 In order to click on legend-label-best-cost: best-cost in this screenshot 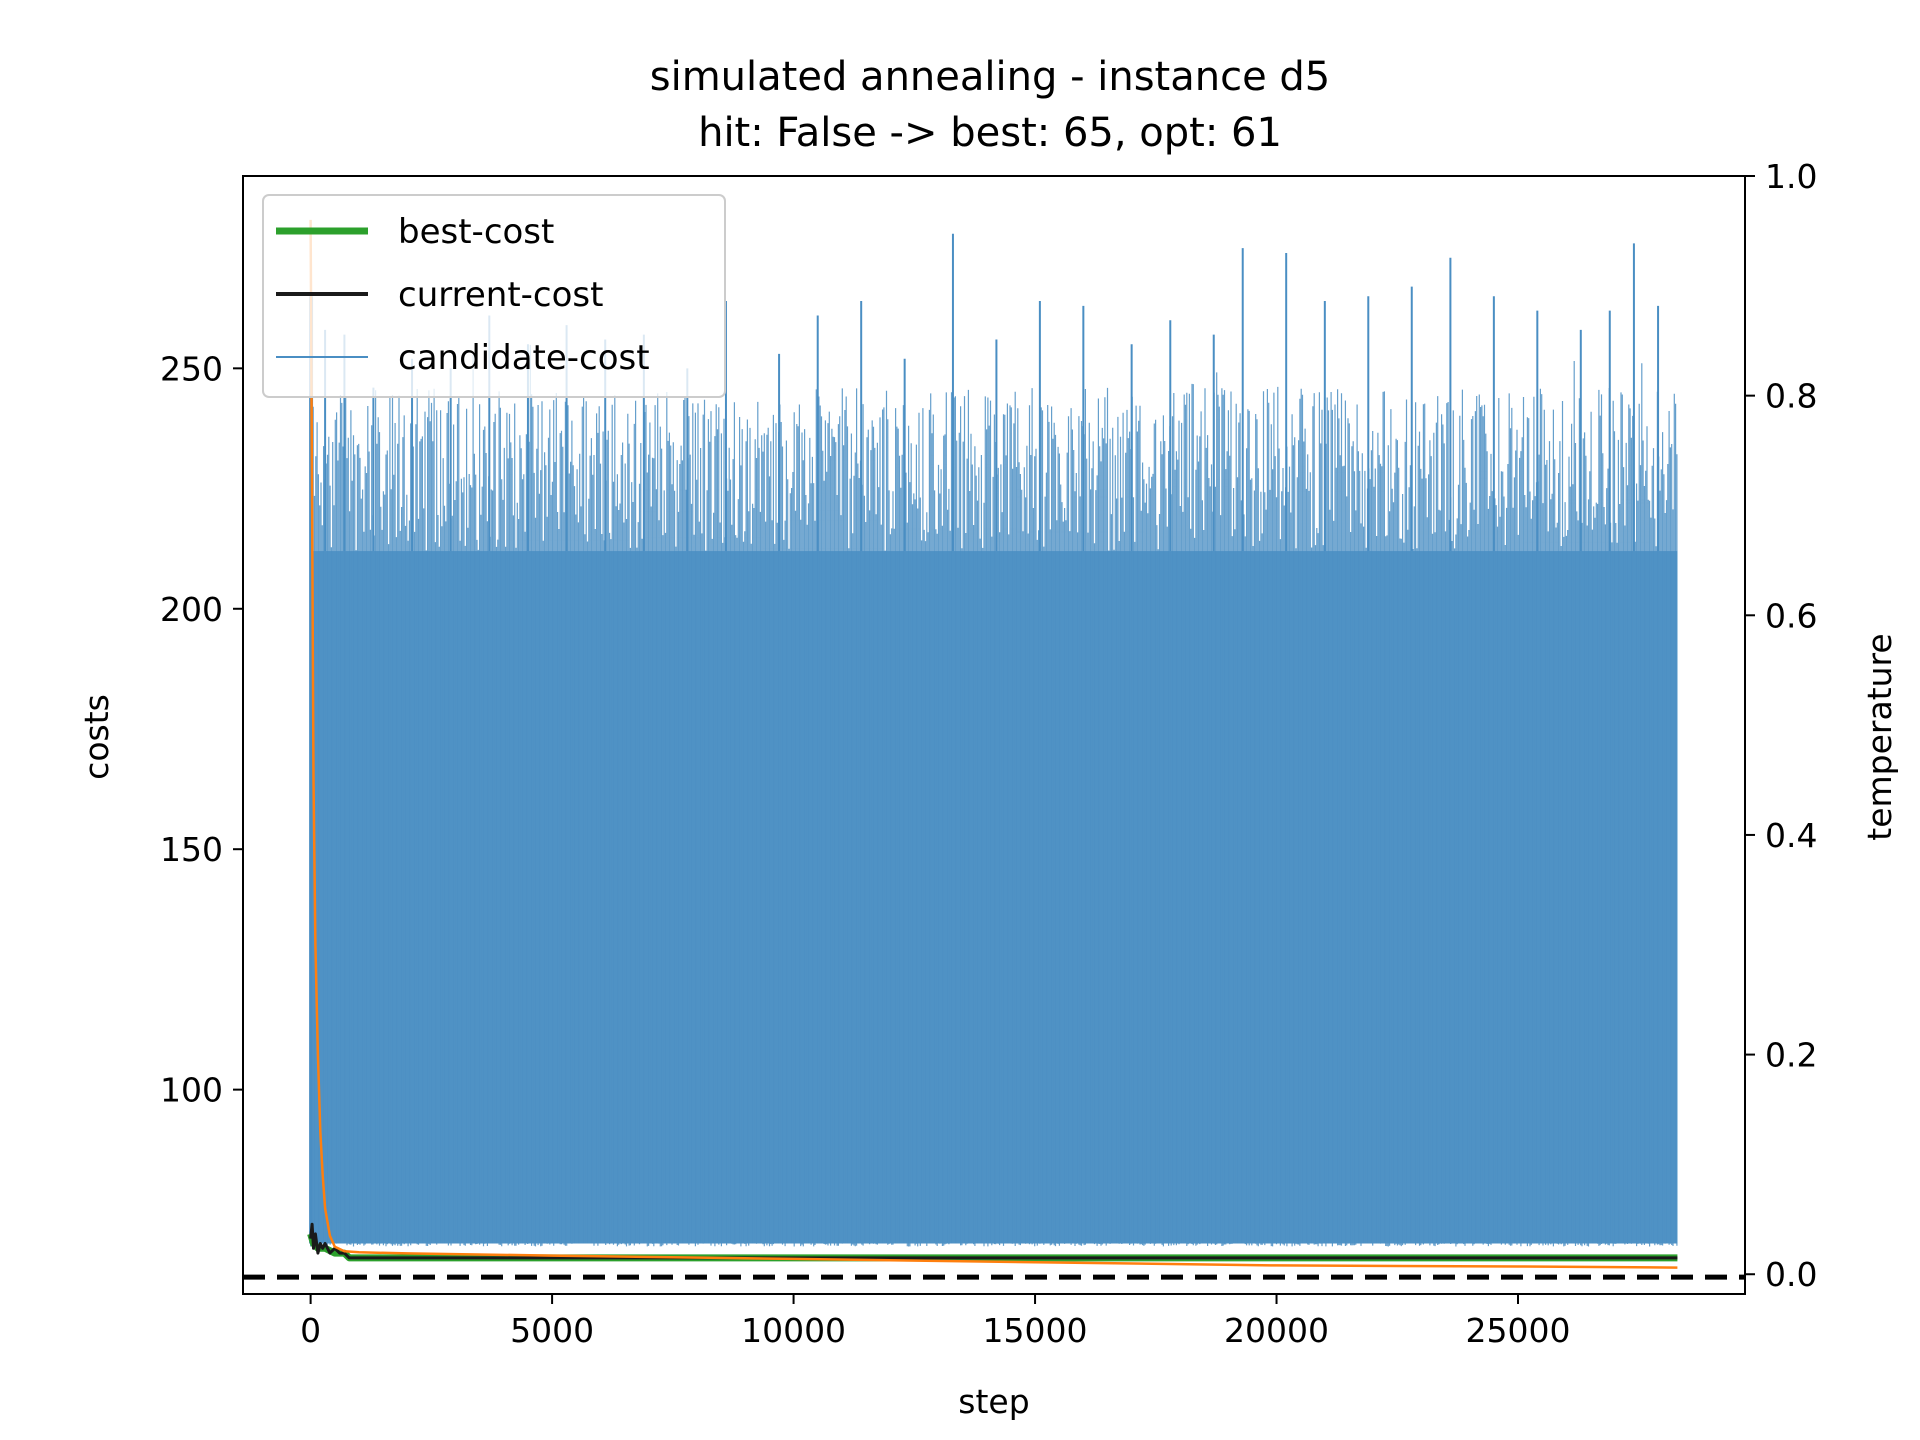, I will do `click(476, 232)`.